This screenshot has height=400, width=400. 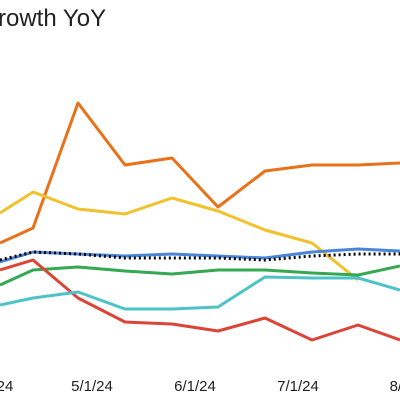 I want to click on x-tick-label: 8/1, so click(x=395, y=386).